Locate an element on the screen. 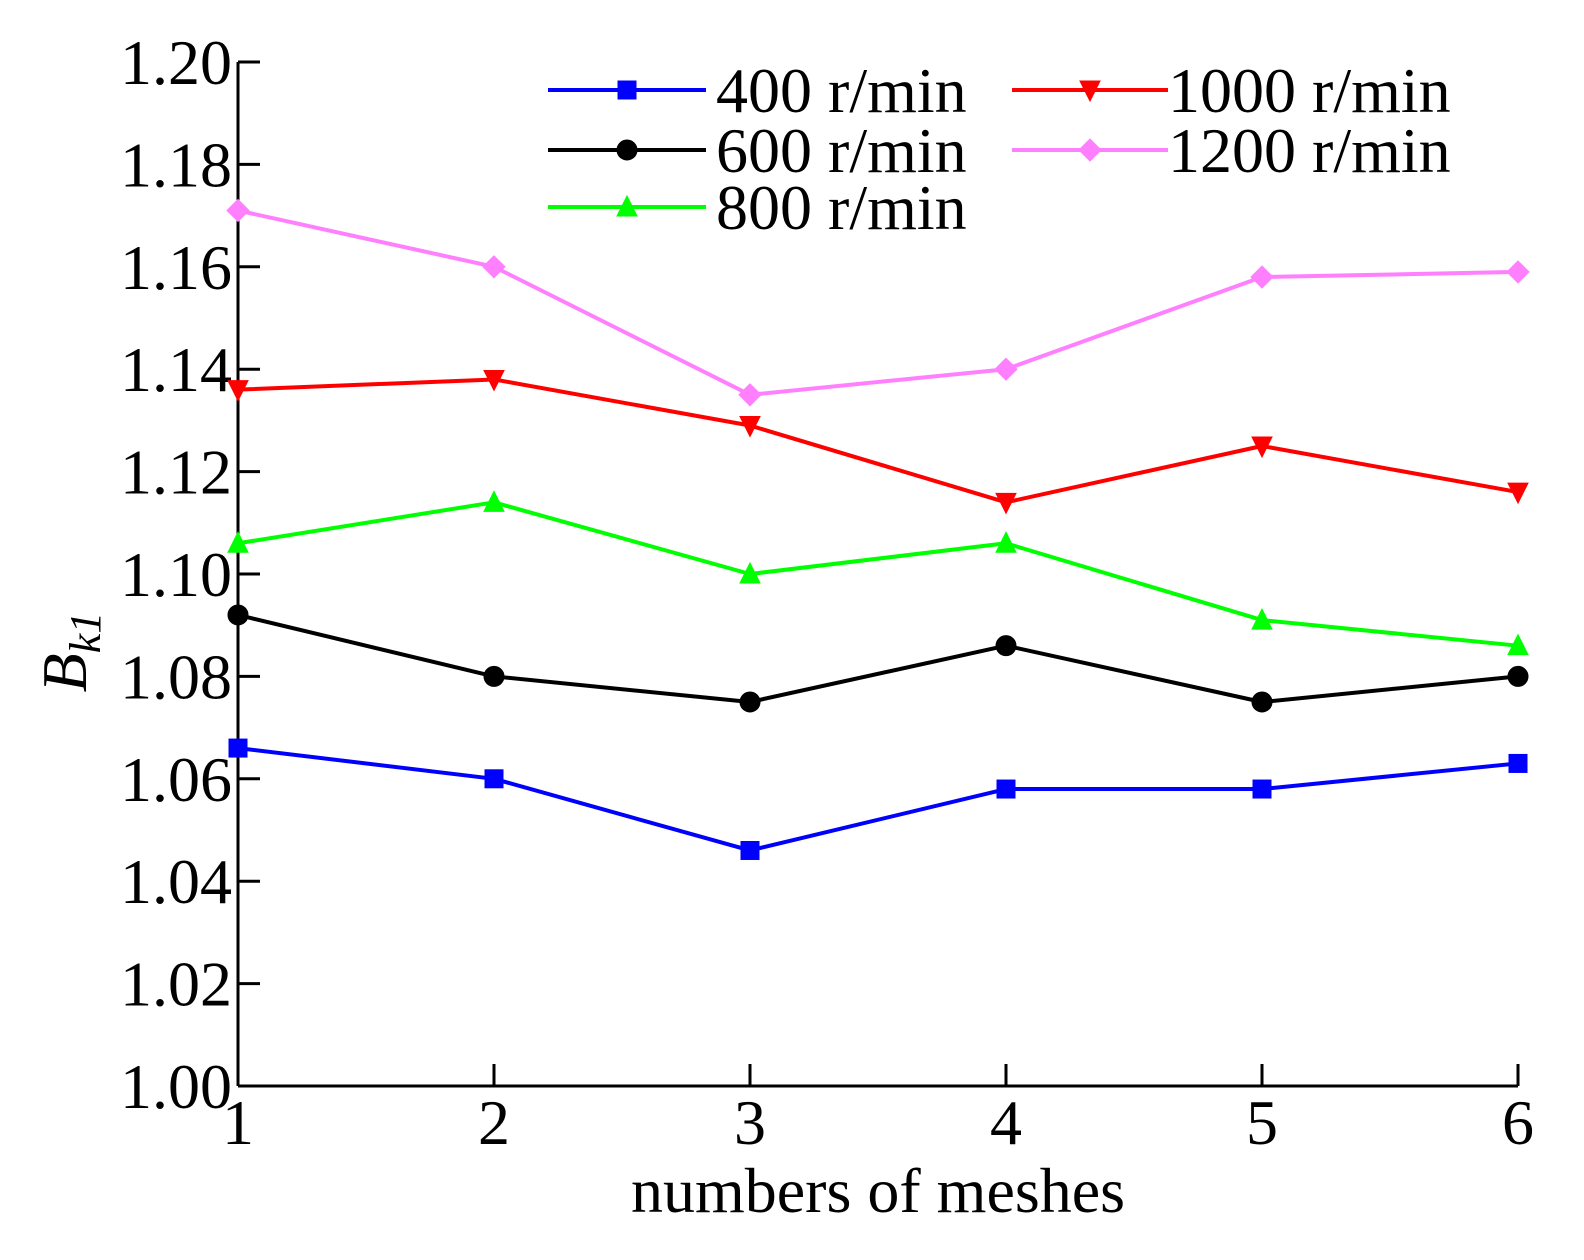 The height and width of the screenshot is (1260, 1584). series-1000-r-min is located at coordinates (878, 442).